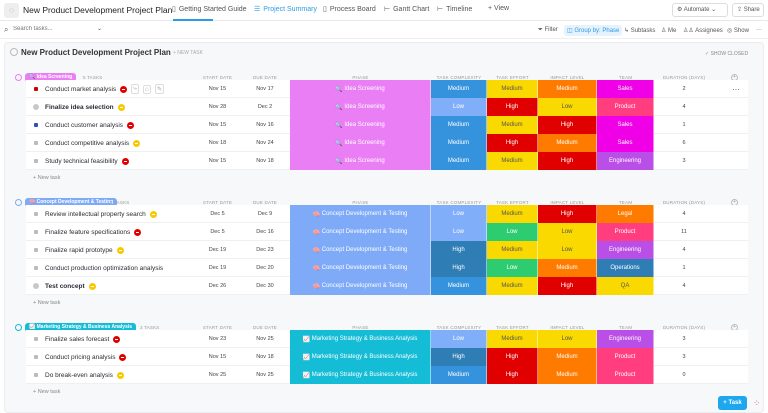 The image size is (768, 413). I want to click on column-header-start: START DATE, so click(217, 202).